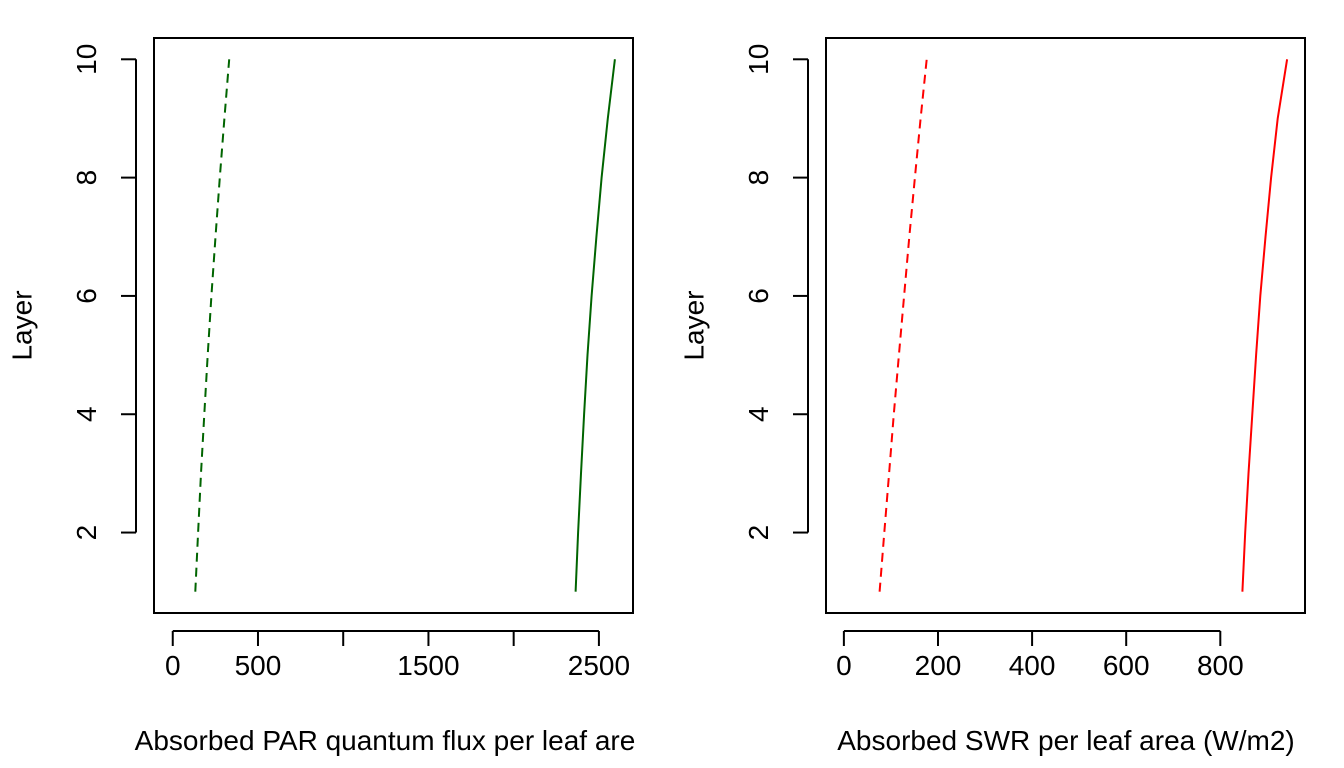  I want to click on x-tick-label: 800, so click(1220, 665).